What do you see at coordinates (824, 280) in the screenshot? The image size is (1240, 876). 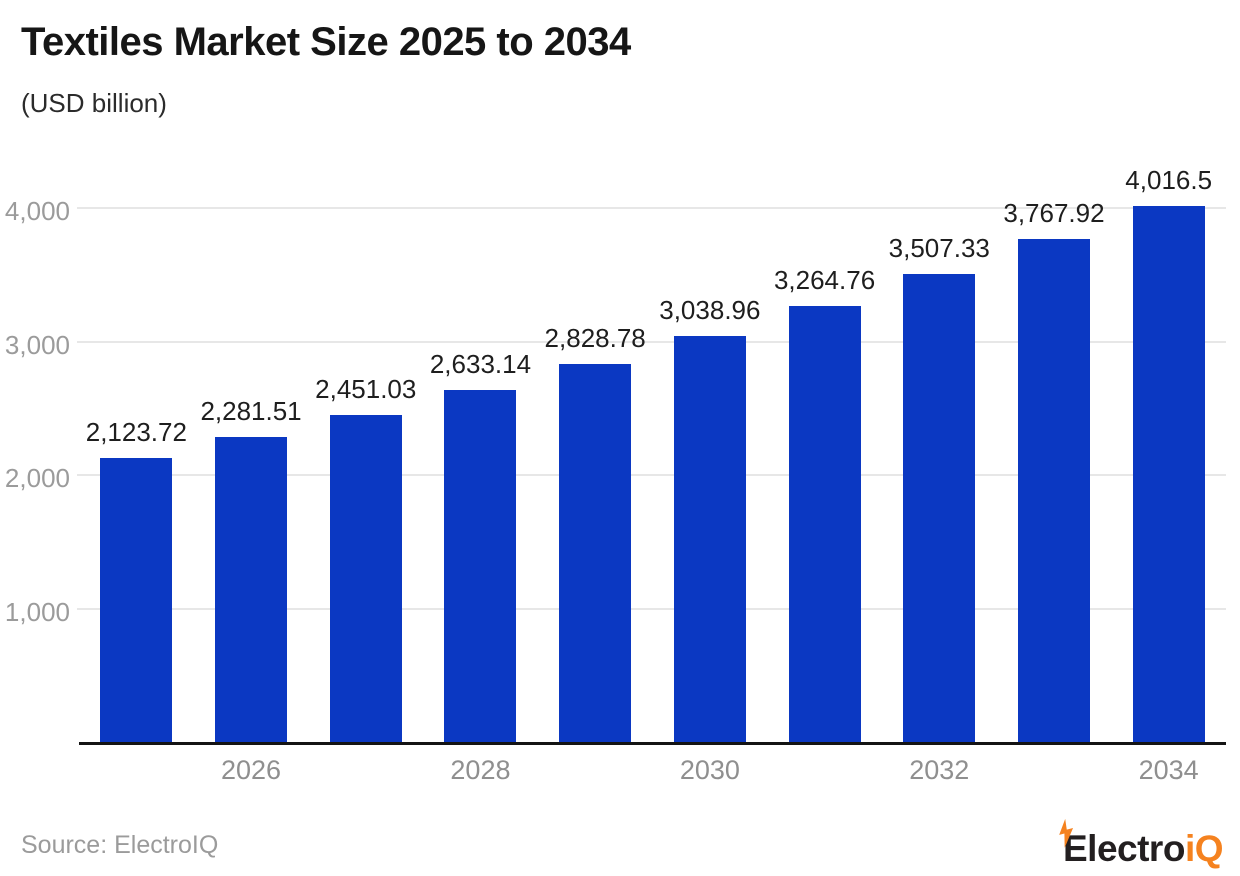 I see `bar-value-label: 3,264.76` at bounding box center [824, 280].